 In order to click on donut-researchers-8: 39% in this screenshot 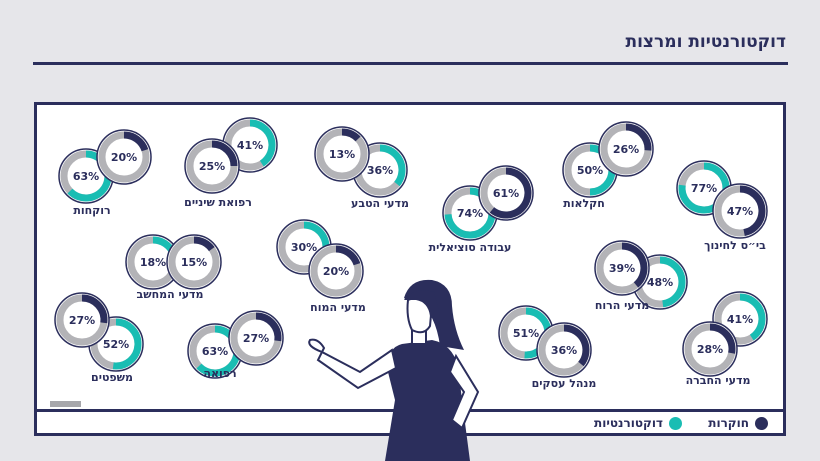, I will do `click(622, 268)`.